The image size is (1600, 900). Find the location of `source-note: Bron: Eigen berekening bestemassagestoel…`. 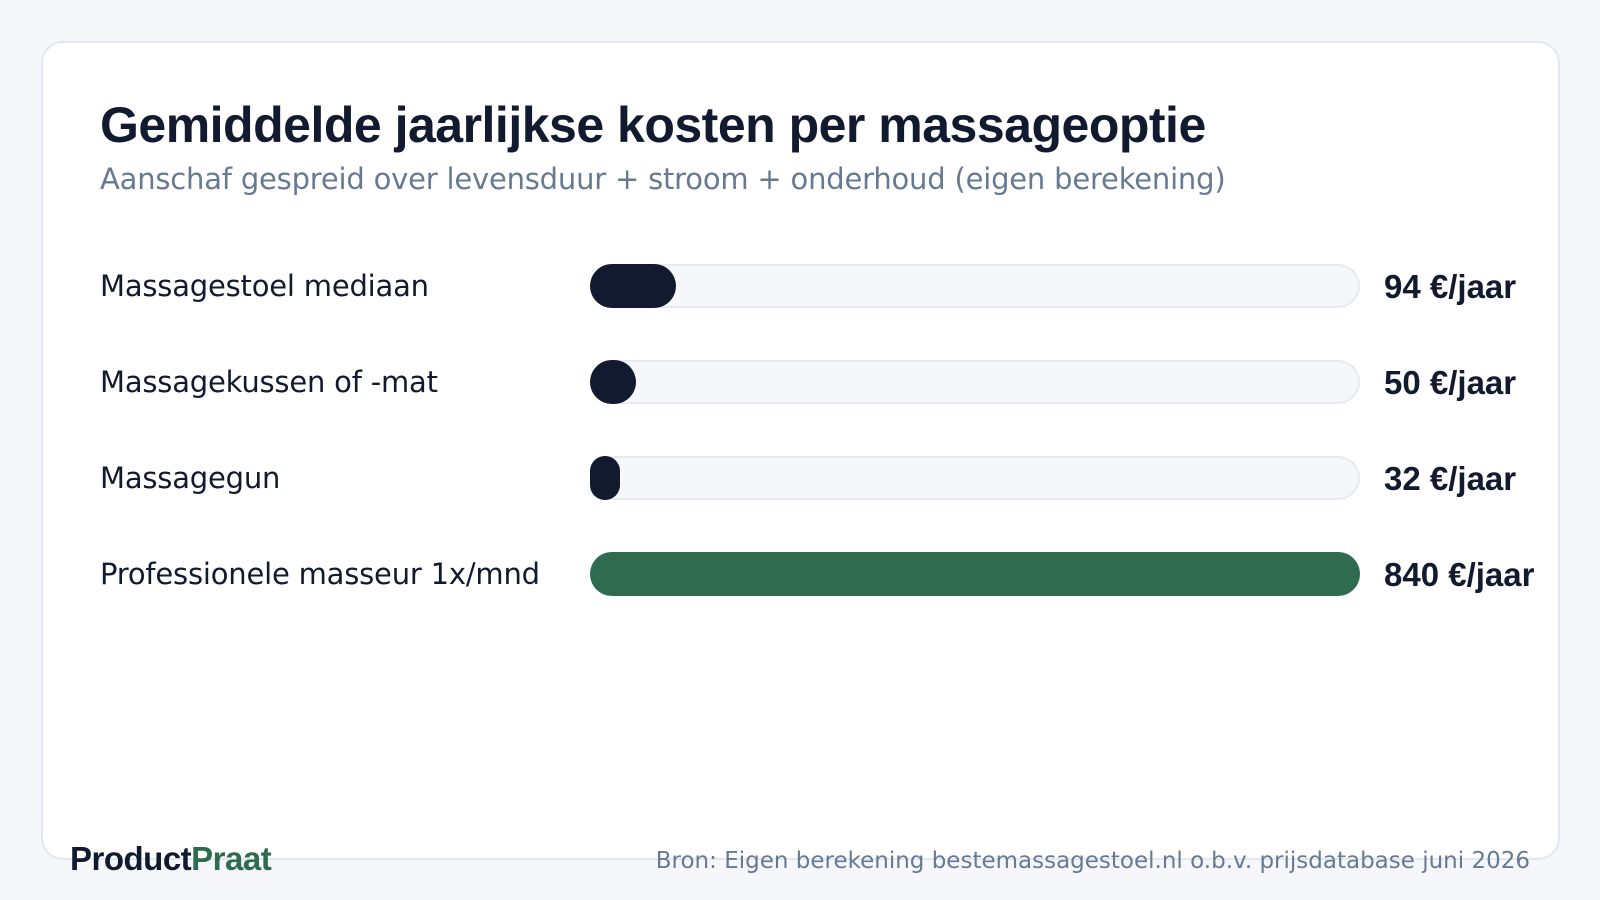

source-note: Bron: Eigen berekening bestemassagestoel… is located at coordinates (1092, 861).